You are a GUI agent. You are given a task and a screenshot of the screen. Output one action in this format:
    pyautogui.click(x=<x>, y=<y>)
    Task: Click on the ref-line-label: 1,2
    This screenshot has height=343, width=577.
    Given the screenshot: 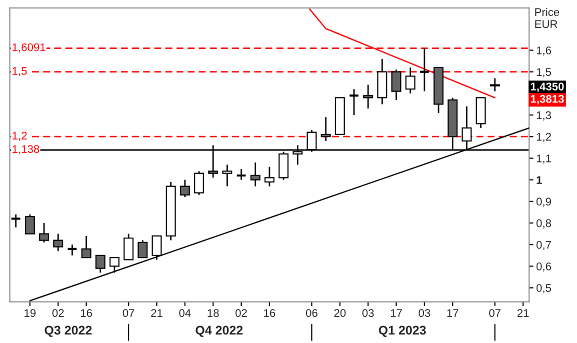 What is the action you would take?
    pyautogui.click(x=19, y=136)
    